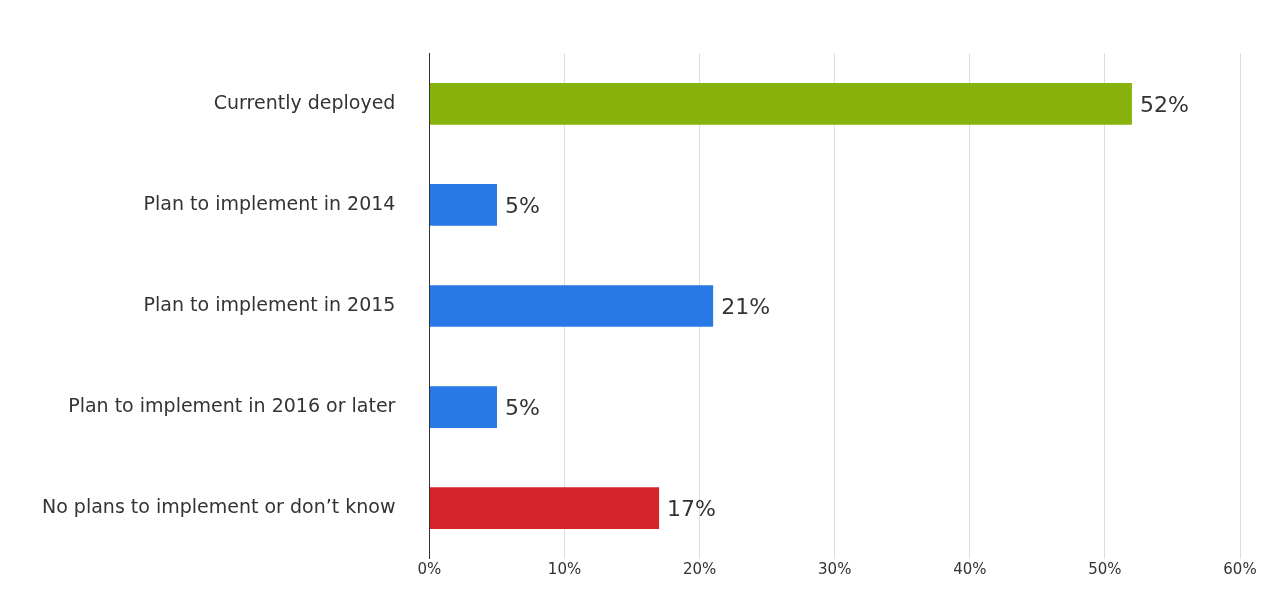  What do you see at coordinates (970, 569) in the screenshot?
I see `x-tick-label: 40%` at bounding box center [970, 569].